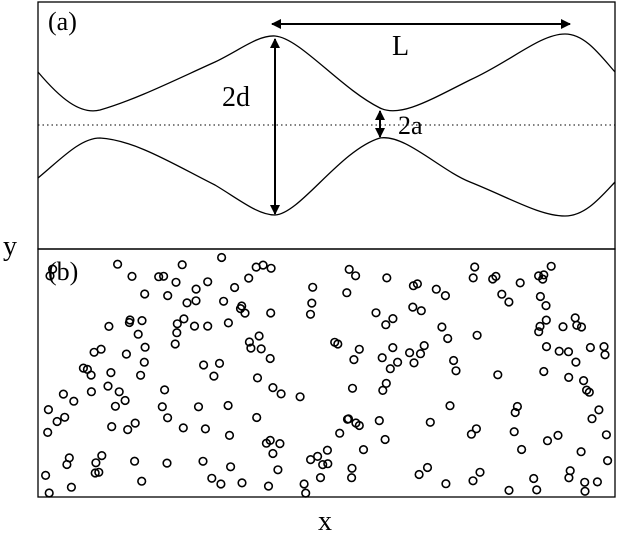 Image resolution: width=622 pixels, height=533 pixels. What do you see at coordinates (10, 246) in the screenshot?
I see `y-axis-label: y` at bounding box center [10, 246].